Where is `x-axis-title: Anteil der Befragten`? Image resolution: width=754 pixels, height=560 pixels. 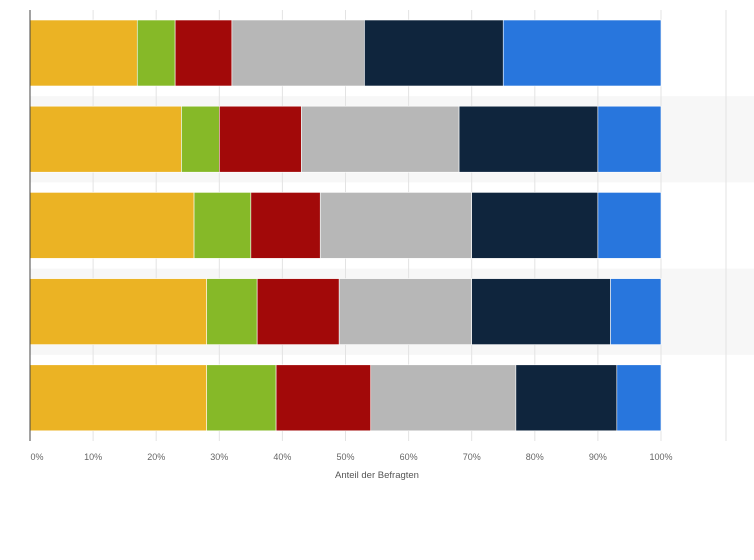 x-axis-title: Anteil der Befragten is located at coordinates (377, 475).